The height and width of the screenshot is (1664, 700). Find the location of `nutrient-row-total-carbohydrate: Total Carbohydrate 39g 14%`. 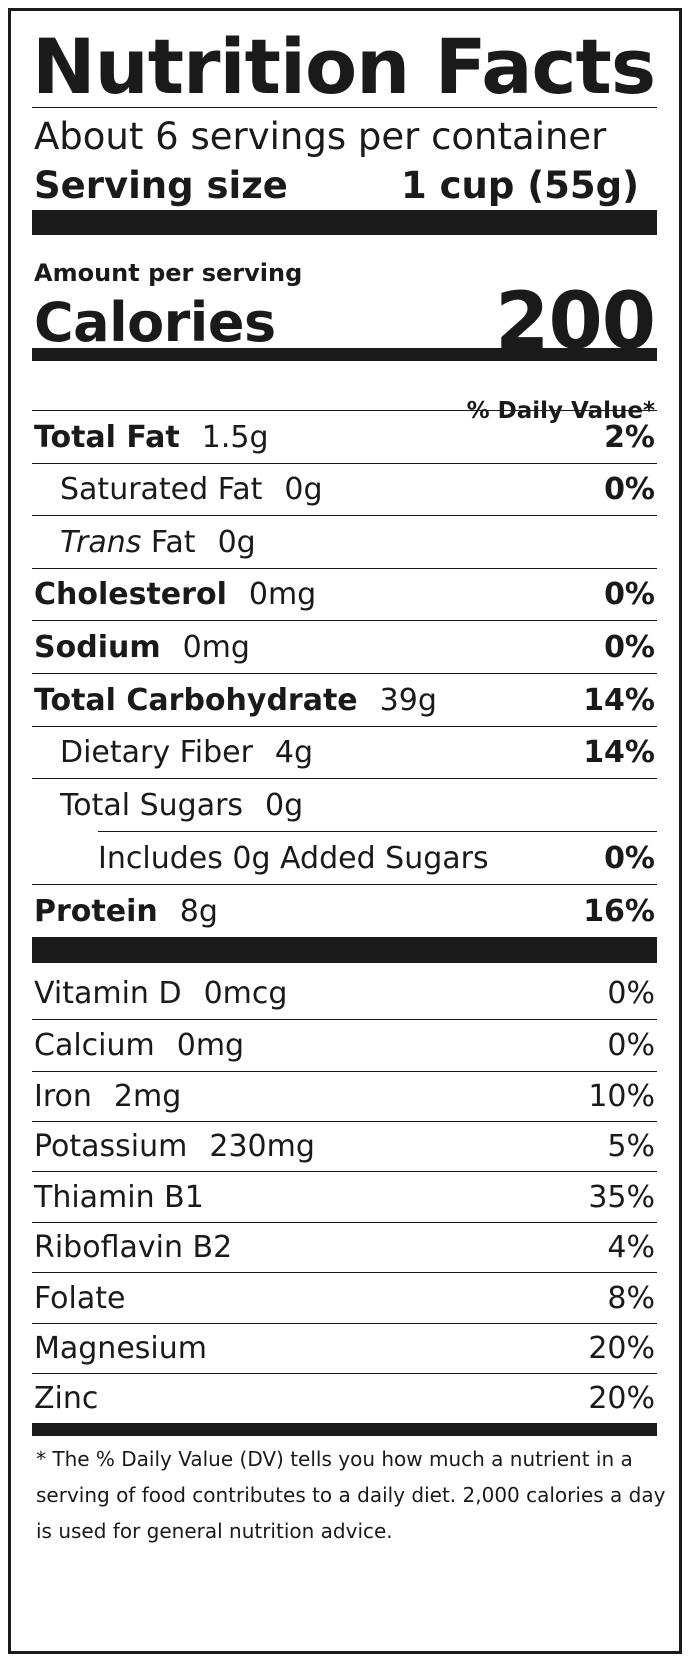

nutrient-row-total-carbohydrate: Total Carbohydrate 39g 14% is located at coordinates (344, 700).